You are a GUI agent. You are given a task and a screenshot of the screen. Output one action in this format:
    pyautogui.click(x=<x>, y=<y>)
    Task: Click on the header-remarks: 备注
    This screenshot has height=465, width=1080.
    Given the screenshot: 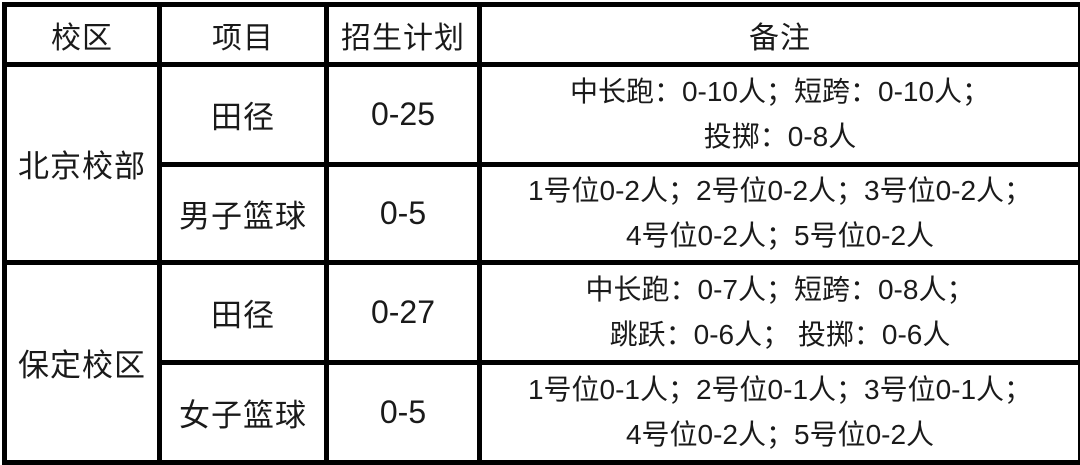 What is the action you would take?
    pyautogui.click(x=780, y=35)
    